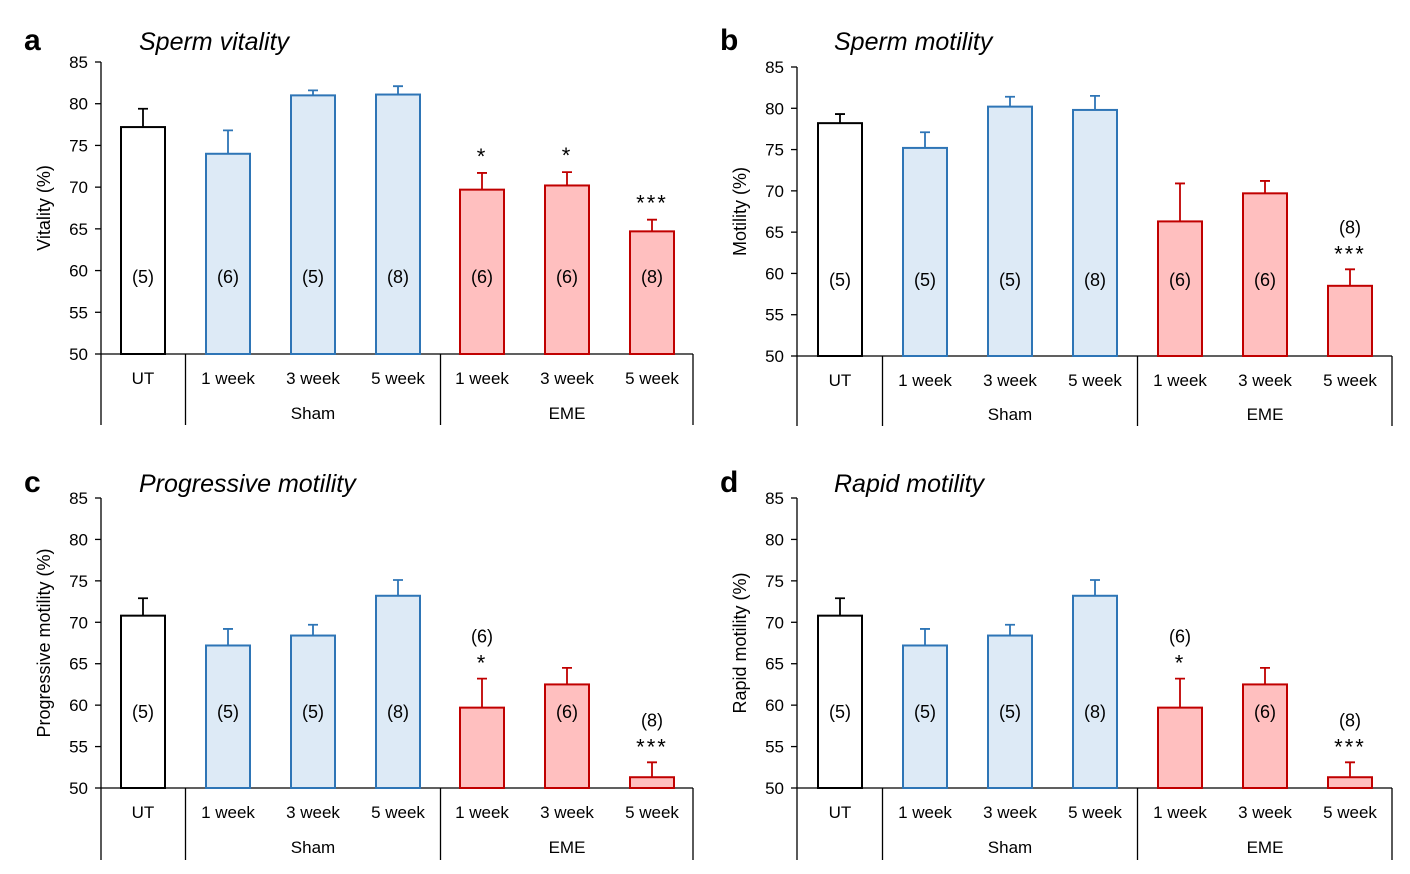 The height and width of the screenshot is (874, 1410). I want to click on panel-title: Sperm motility, so click(914, 42).